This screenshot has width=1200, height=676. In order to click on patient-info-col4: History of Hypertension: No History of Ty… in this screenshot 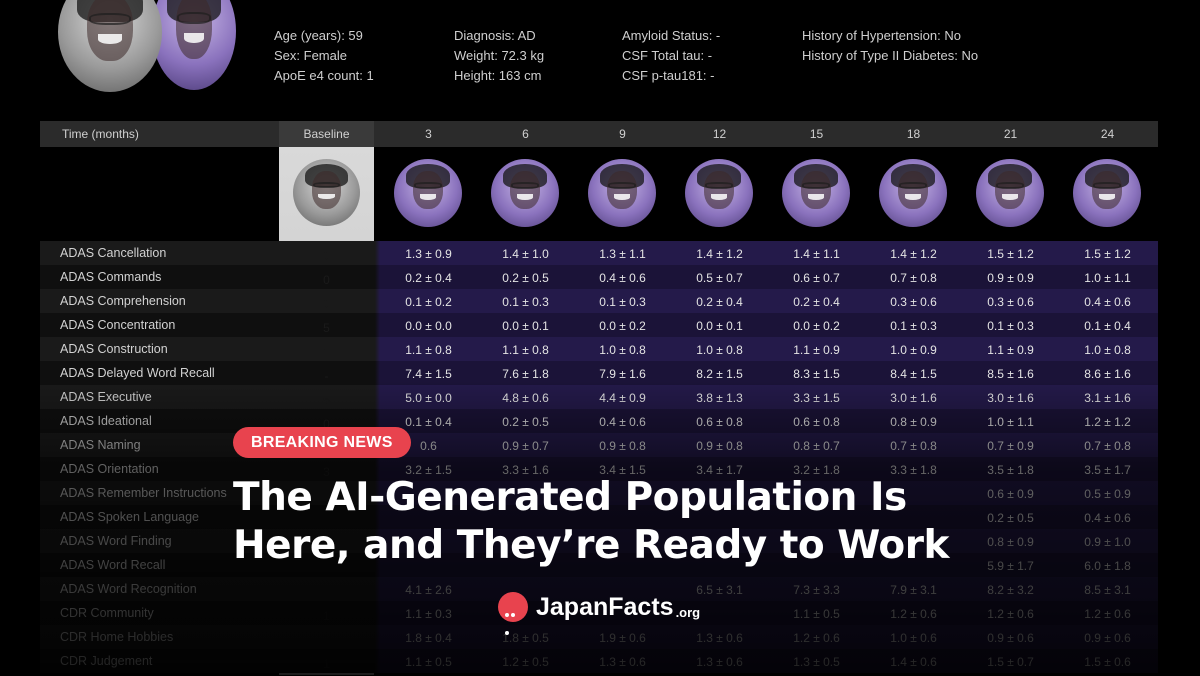, I will do `click(890, 45)`.